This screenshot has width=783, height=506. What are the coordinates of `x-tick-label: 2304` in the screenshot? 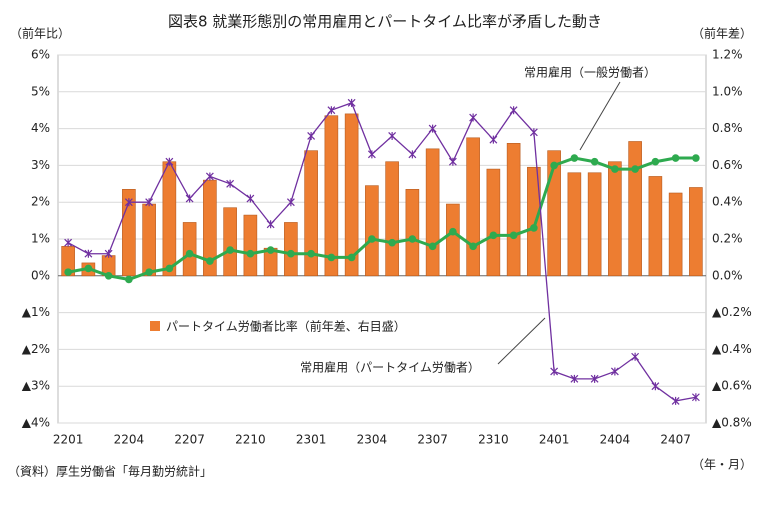 It's located at (372, 440).